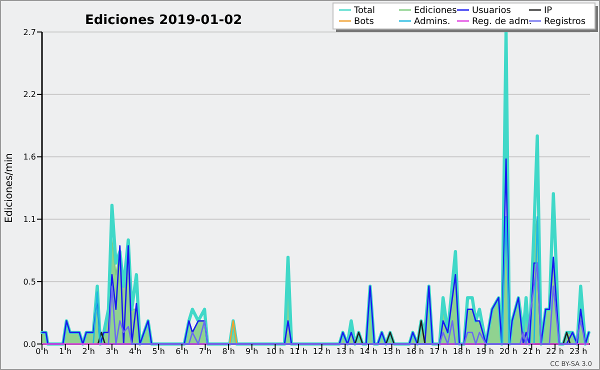 This screenshot has width=600, height=370. Describe the element at coordinates (9, 188) in the screenshot. I see `y-axis-title: Ediciones/min` at that location.